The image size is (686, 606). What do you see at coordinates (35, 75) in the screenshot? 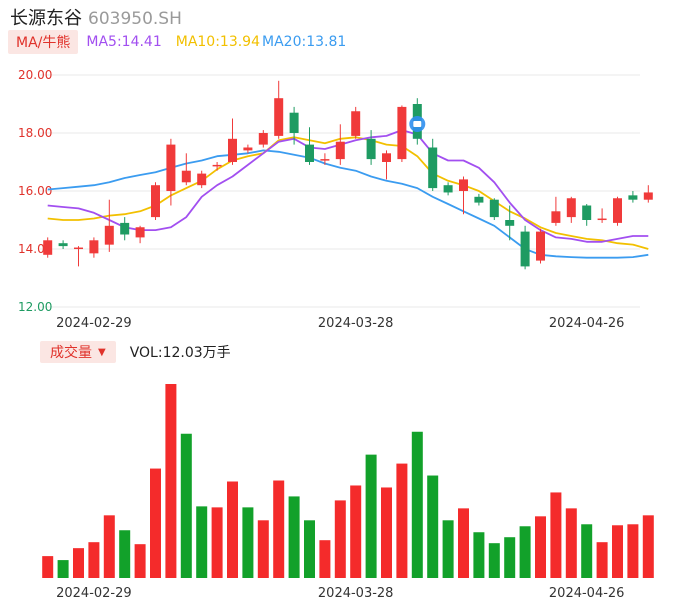
I see `y-tick-label: 20.00` at bounding box center [35, 75].